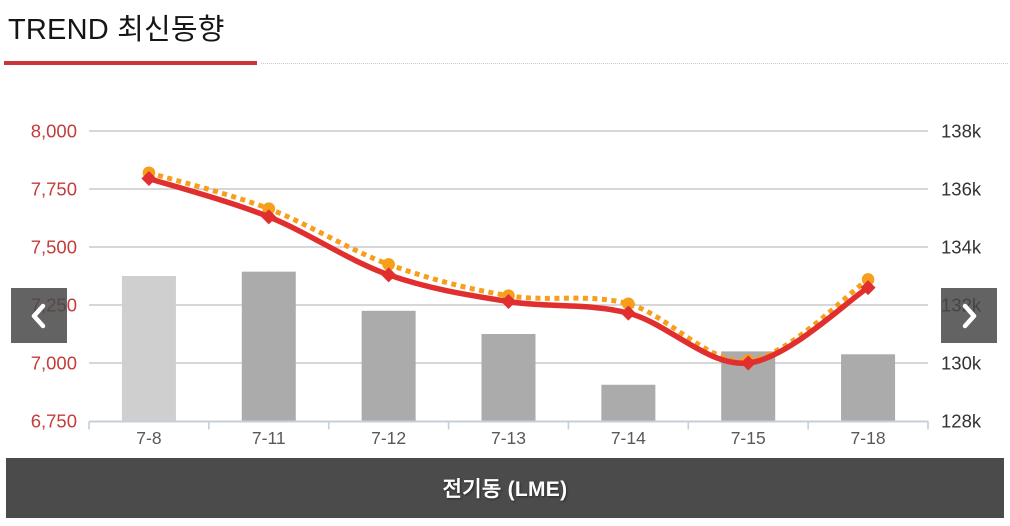  I want to click on y-axis-right-tick-label: 134k, so click(961, 247).